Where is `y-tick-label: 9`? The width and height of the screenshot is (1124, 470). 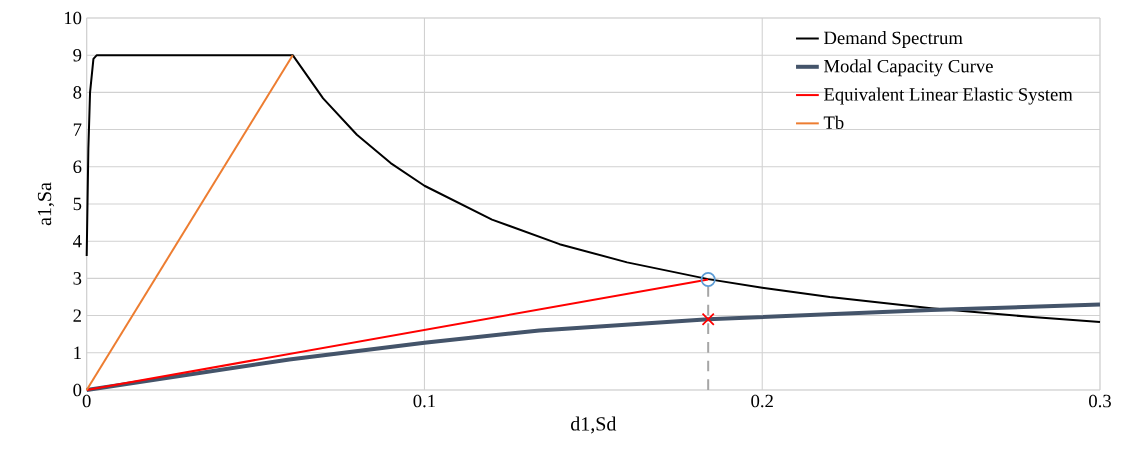 y-tick-label: 9 is located at coordinates (77, 55).